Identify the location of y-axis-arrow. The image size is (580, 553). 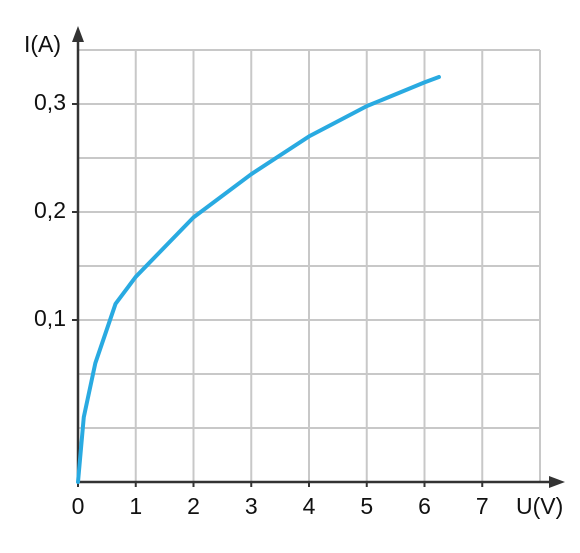
(78, 34).